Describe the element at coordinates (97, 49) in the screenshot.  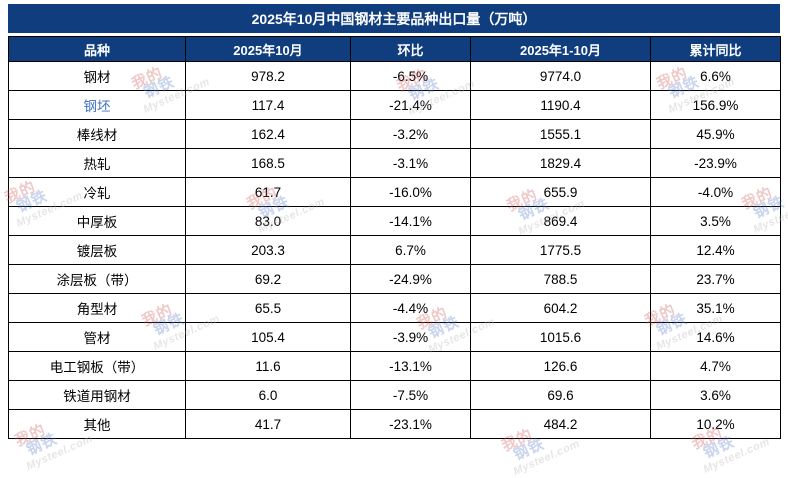
I see `column-header-1: 品种` at that location.